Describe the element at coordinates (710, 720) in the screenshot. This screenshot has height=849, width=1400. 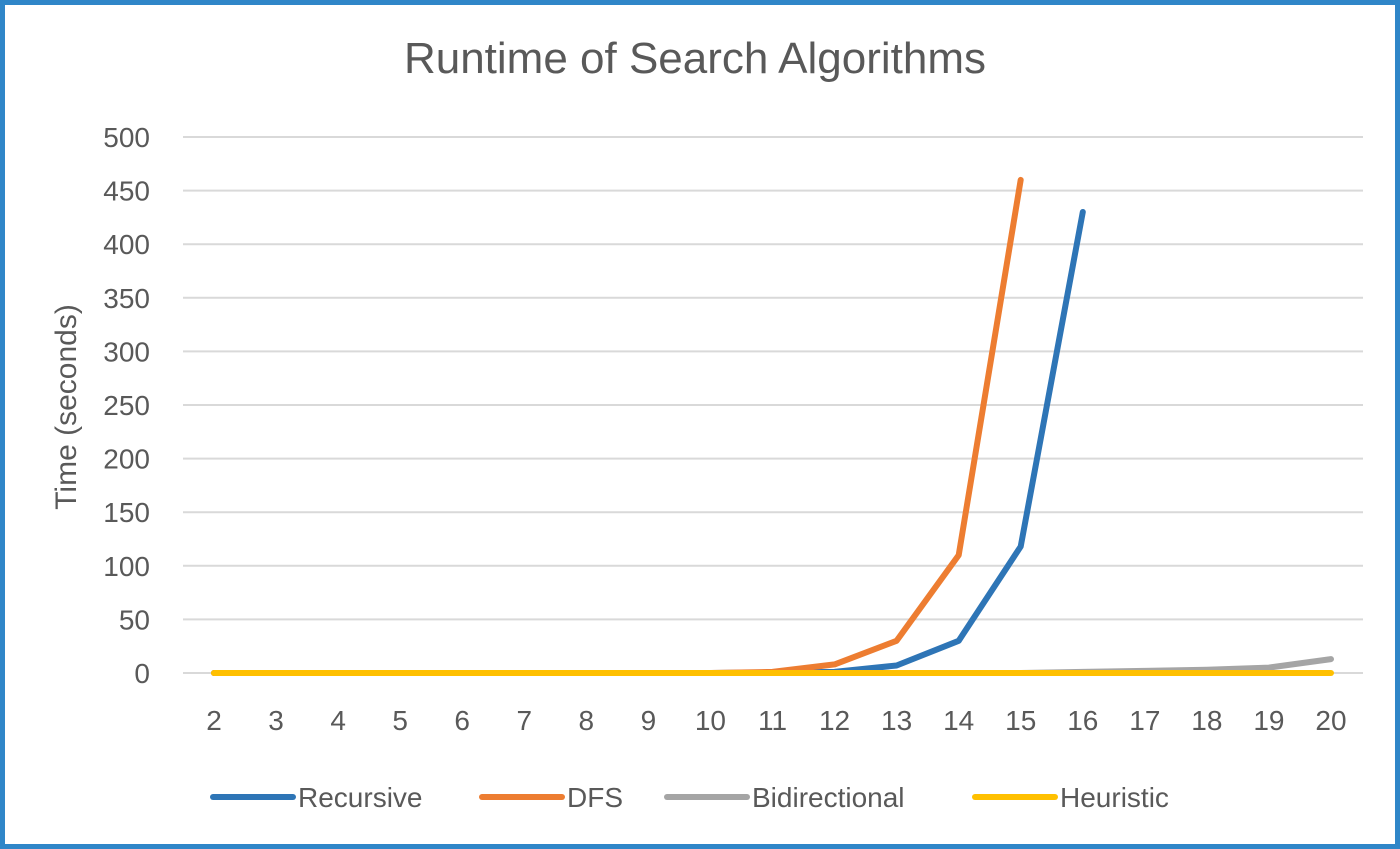
I see `x-tick-label: 10` at that location.